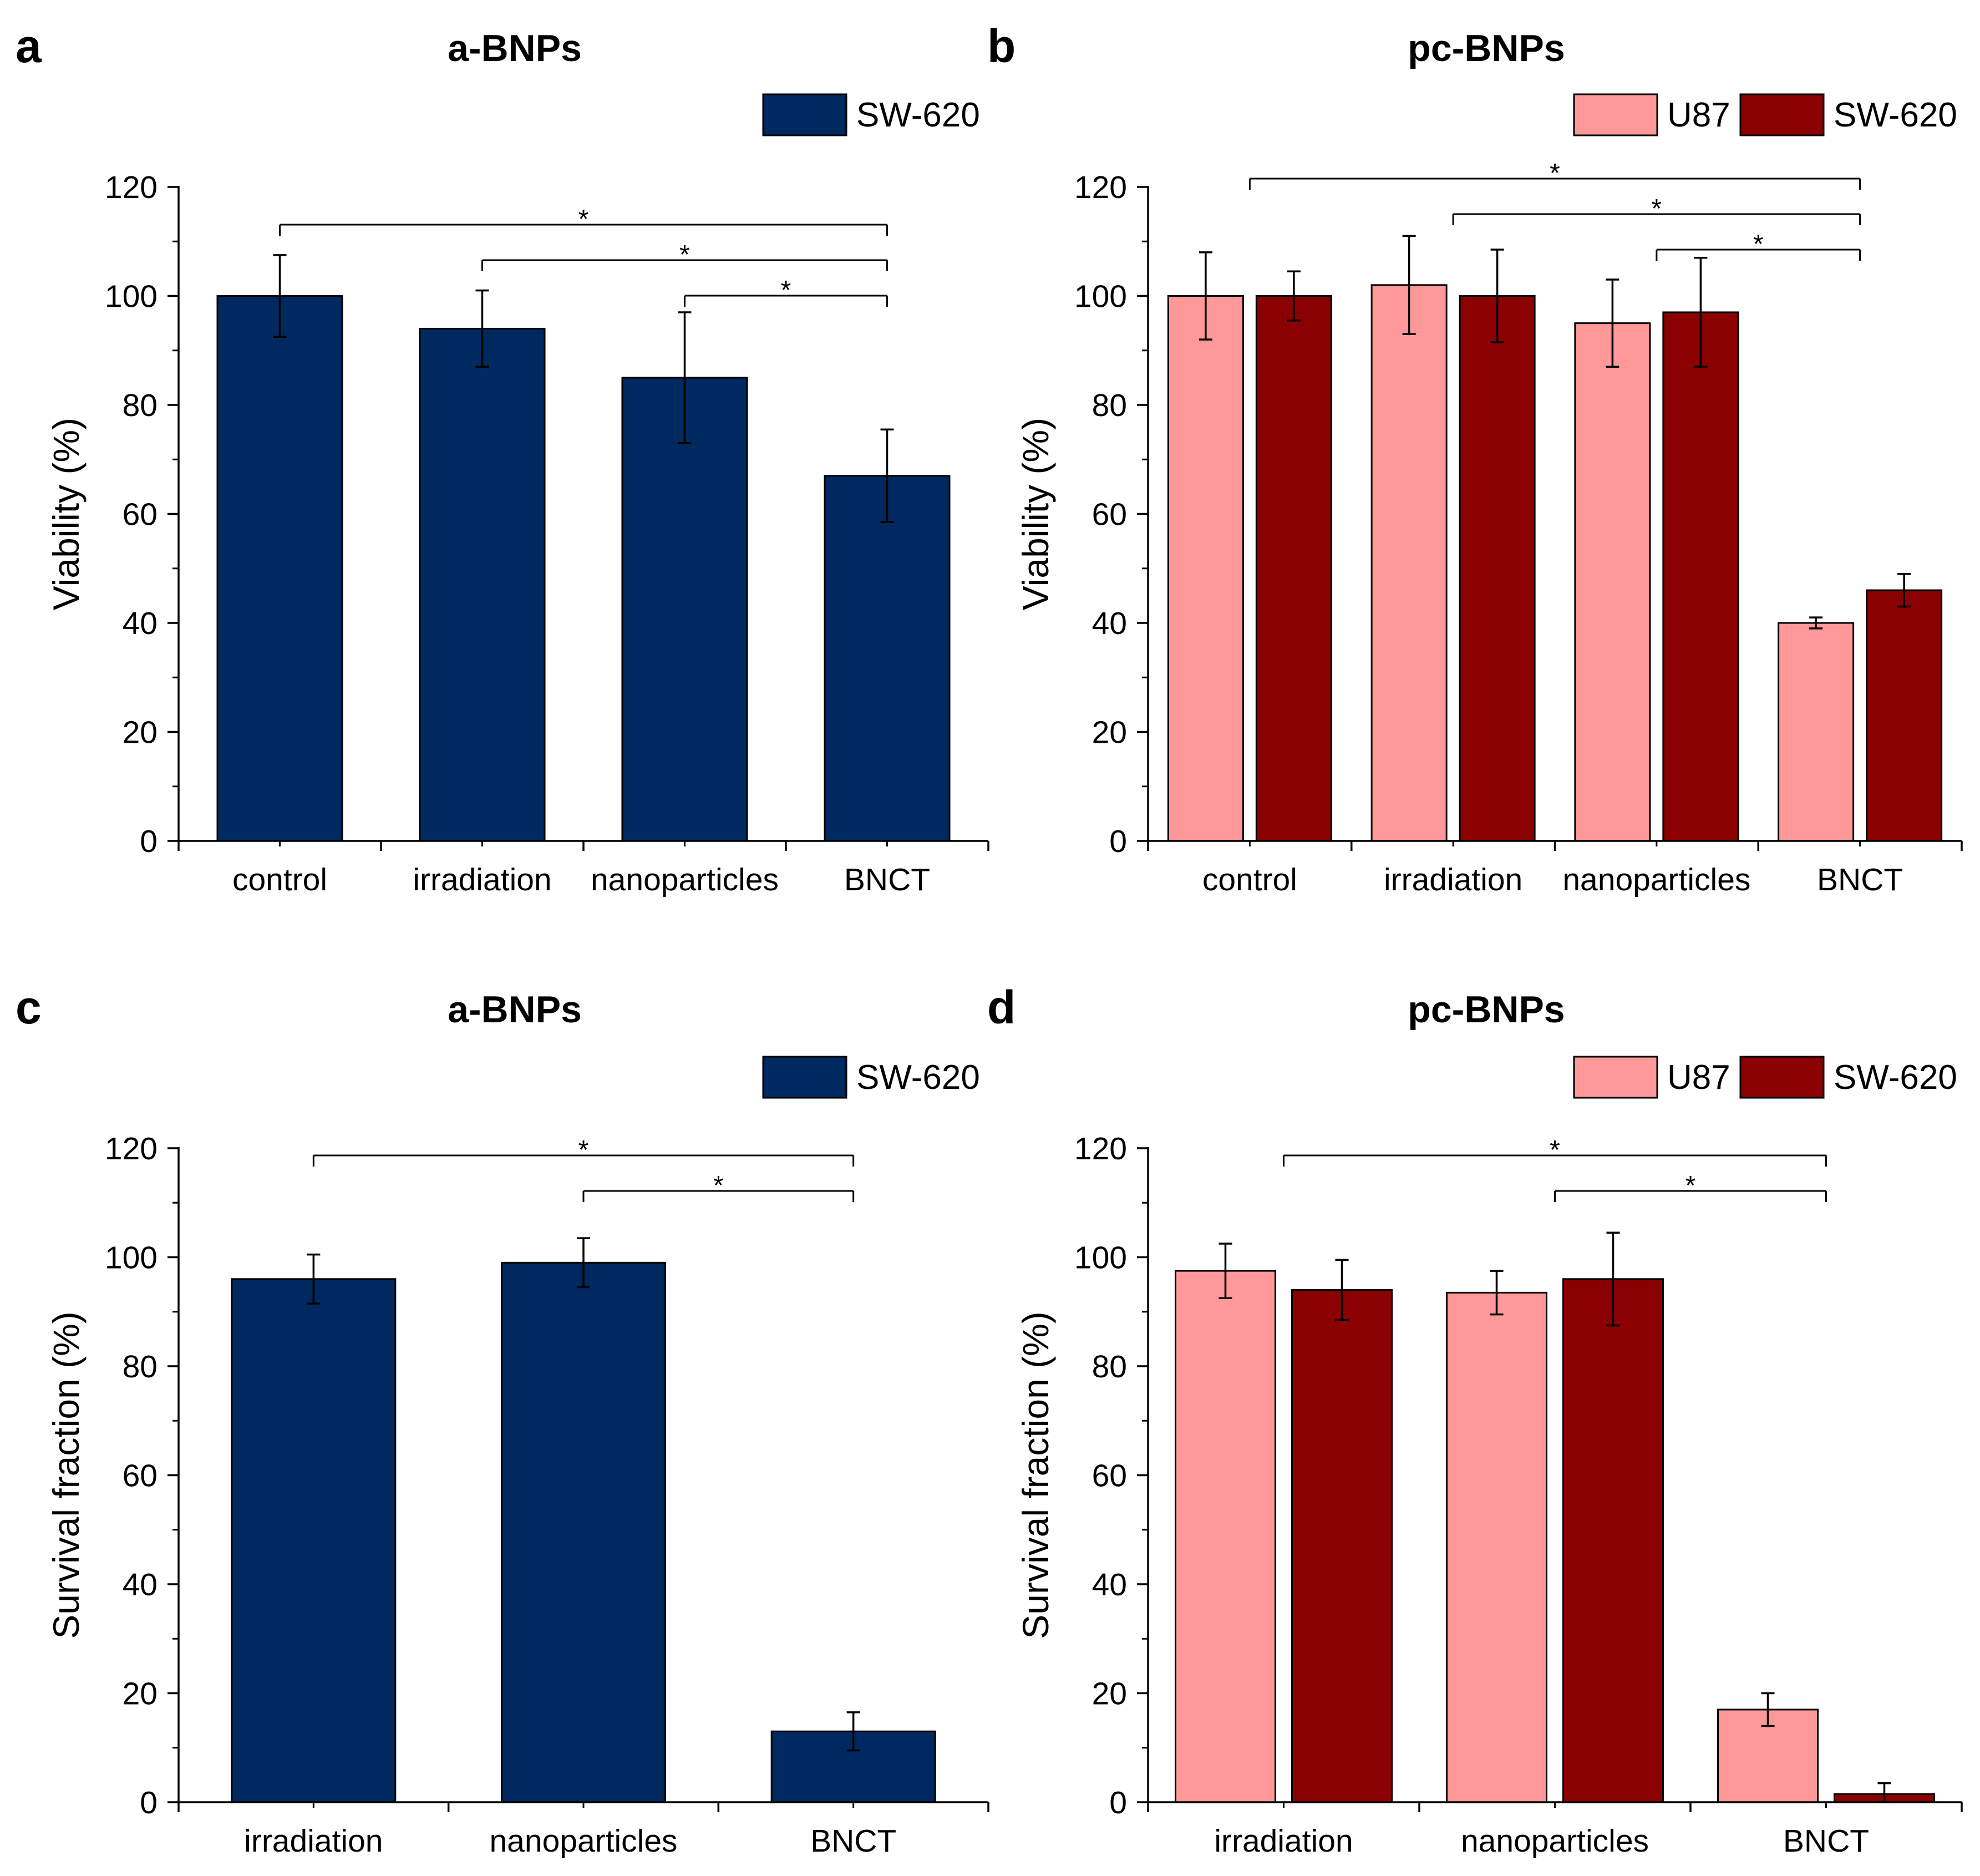  Describe the element at coordinates (888, 658) in the screenshot. I see `bar-sw-620-BNCT` at that location.